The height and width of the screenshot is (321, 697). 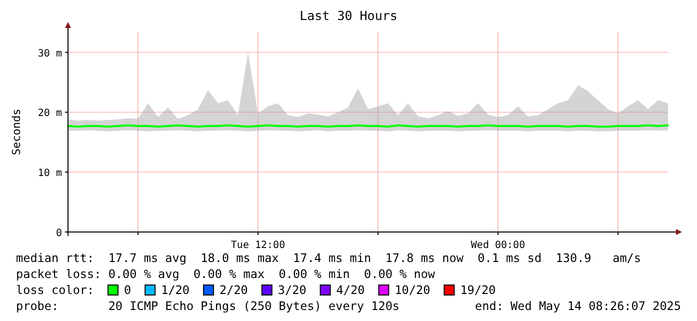 What do you see at coordinates (349, 15) in the screenshot?
I see `chart-title: Last 30 Hours` at bounding box center [349, 15].